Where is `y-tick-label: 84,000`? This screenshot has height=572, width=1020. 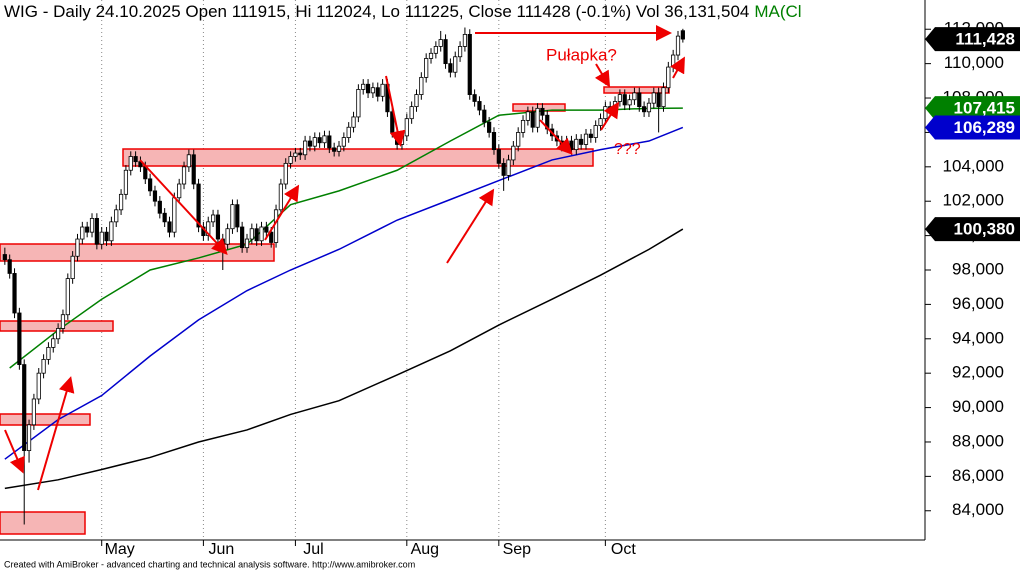 y-tick-label: 84,000 is located at coordinates (978, 509).